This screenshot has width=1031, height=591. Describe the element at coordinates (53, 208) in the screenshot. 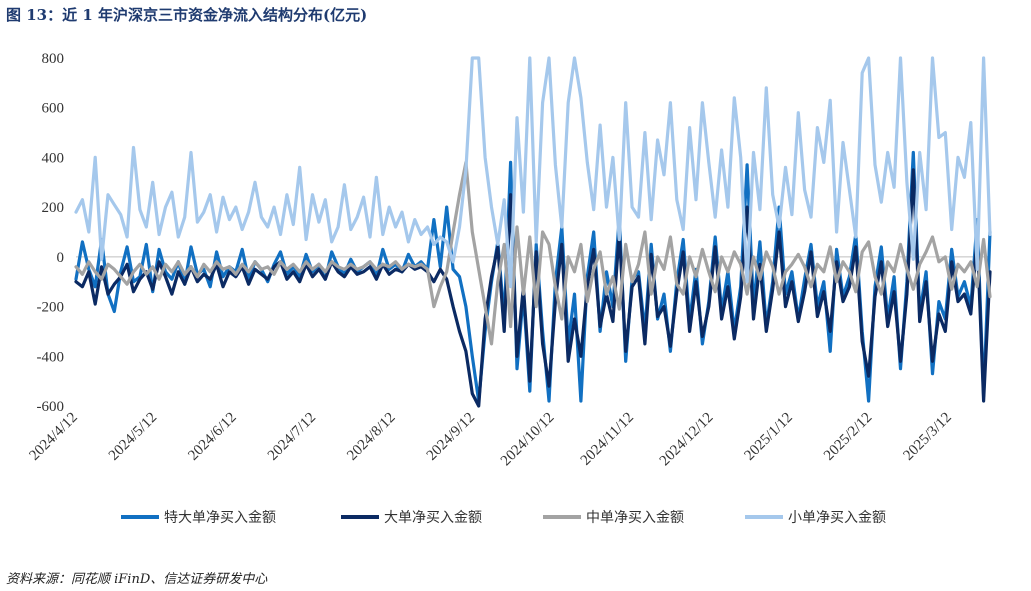

I see `y-tick-label: 200` at that location.